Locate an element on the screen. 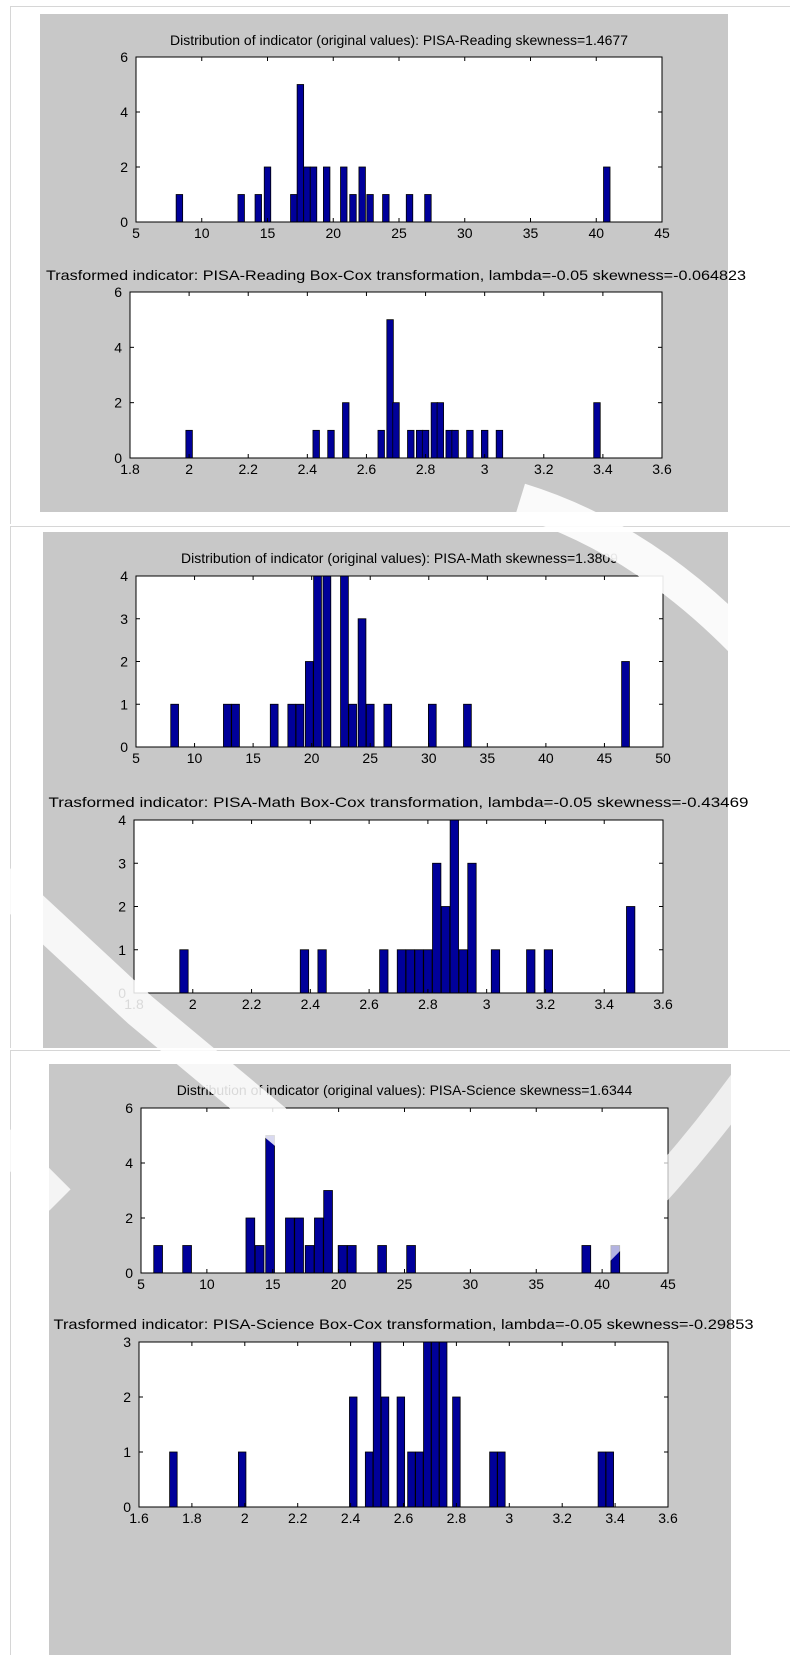 The width and height of the screenshot is (790, 1655). y-tick-label: 6 is located at coordinates (129, 1108).